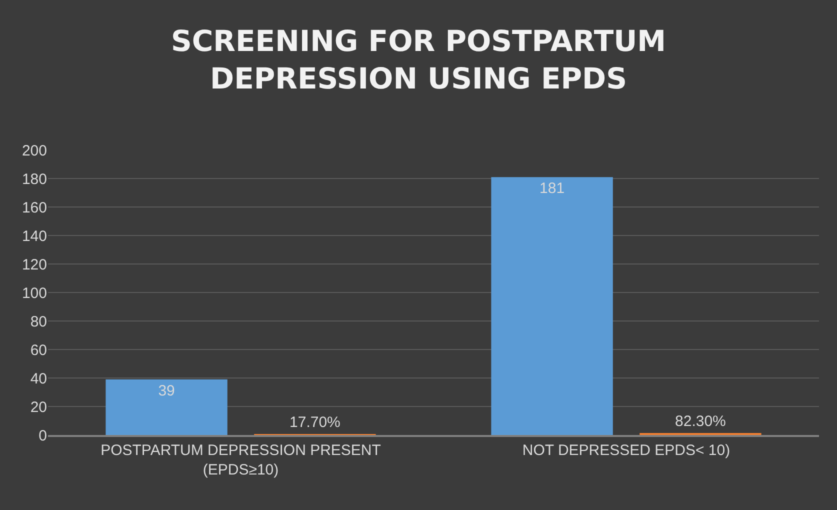 Image resolution: width=837 pixels, height=510 pixels. What do you see at coordinates (38, 379) in the screenshot?
I see `y-tick-label: 40` at bounding box center [38, 379].